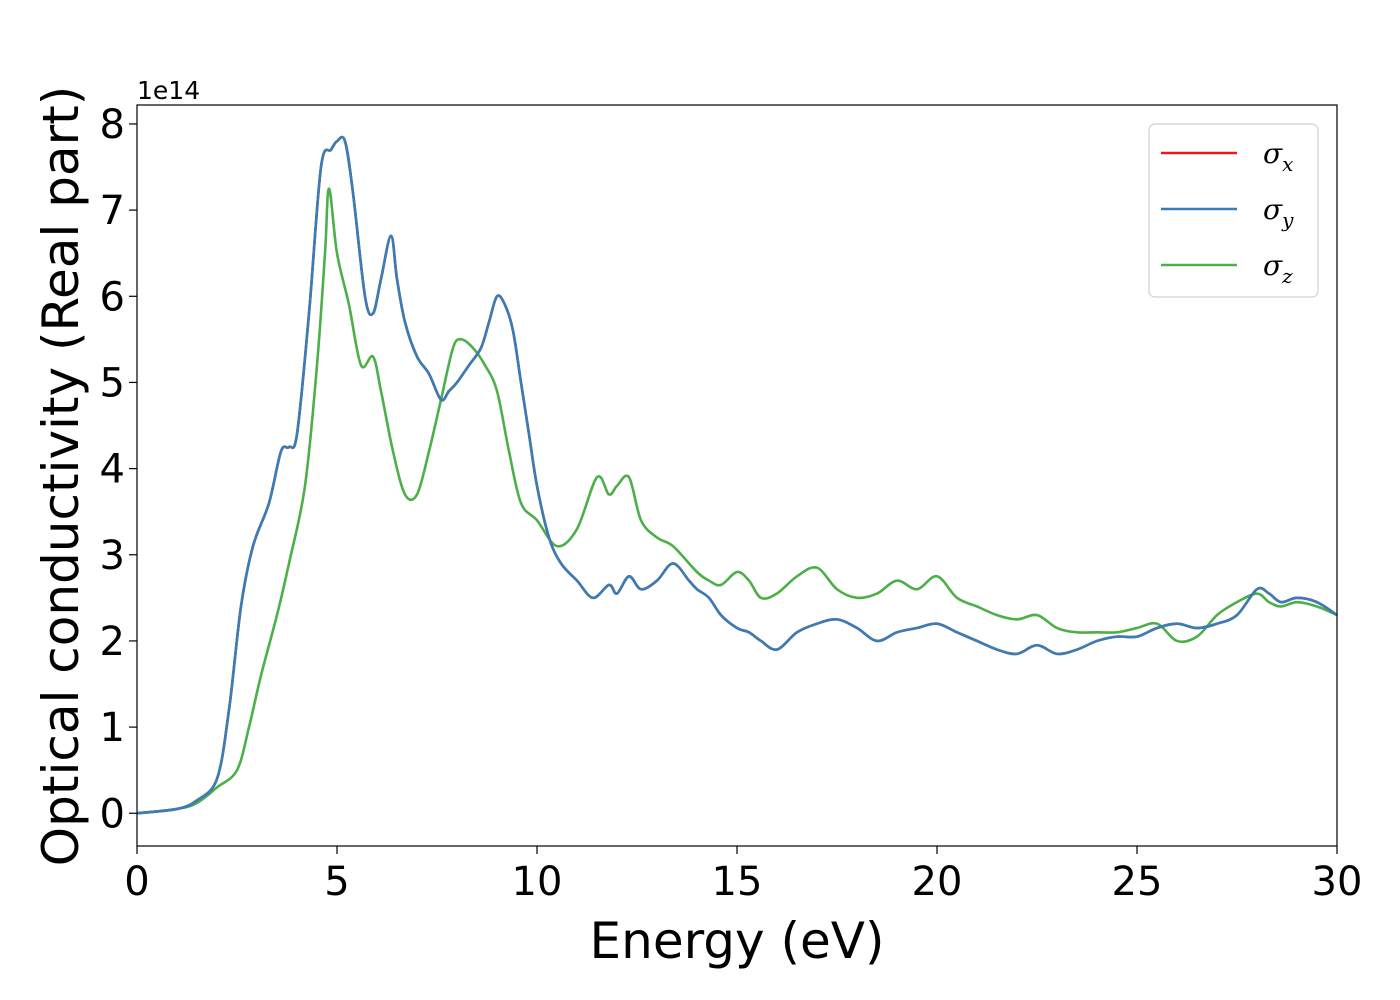 Image resolution: width=1400 pixels, height=1000 pixels. What do you see at coordinates (112, 383) in the screenshot?
I see `y-tick-label: 5` at bounding box center [112, 383].